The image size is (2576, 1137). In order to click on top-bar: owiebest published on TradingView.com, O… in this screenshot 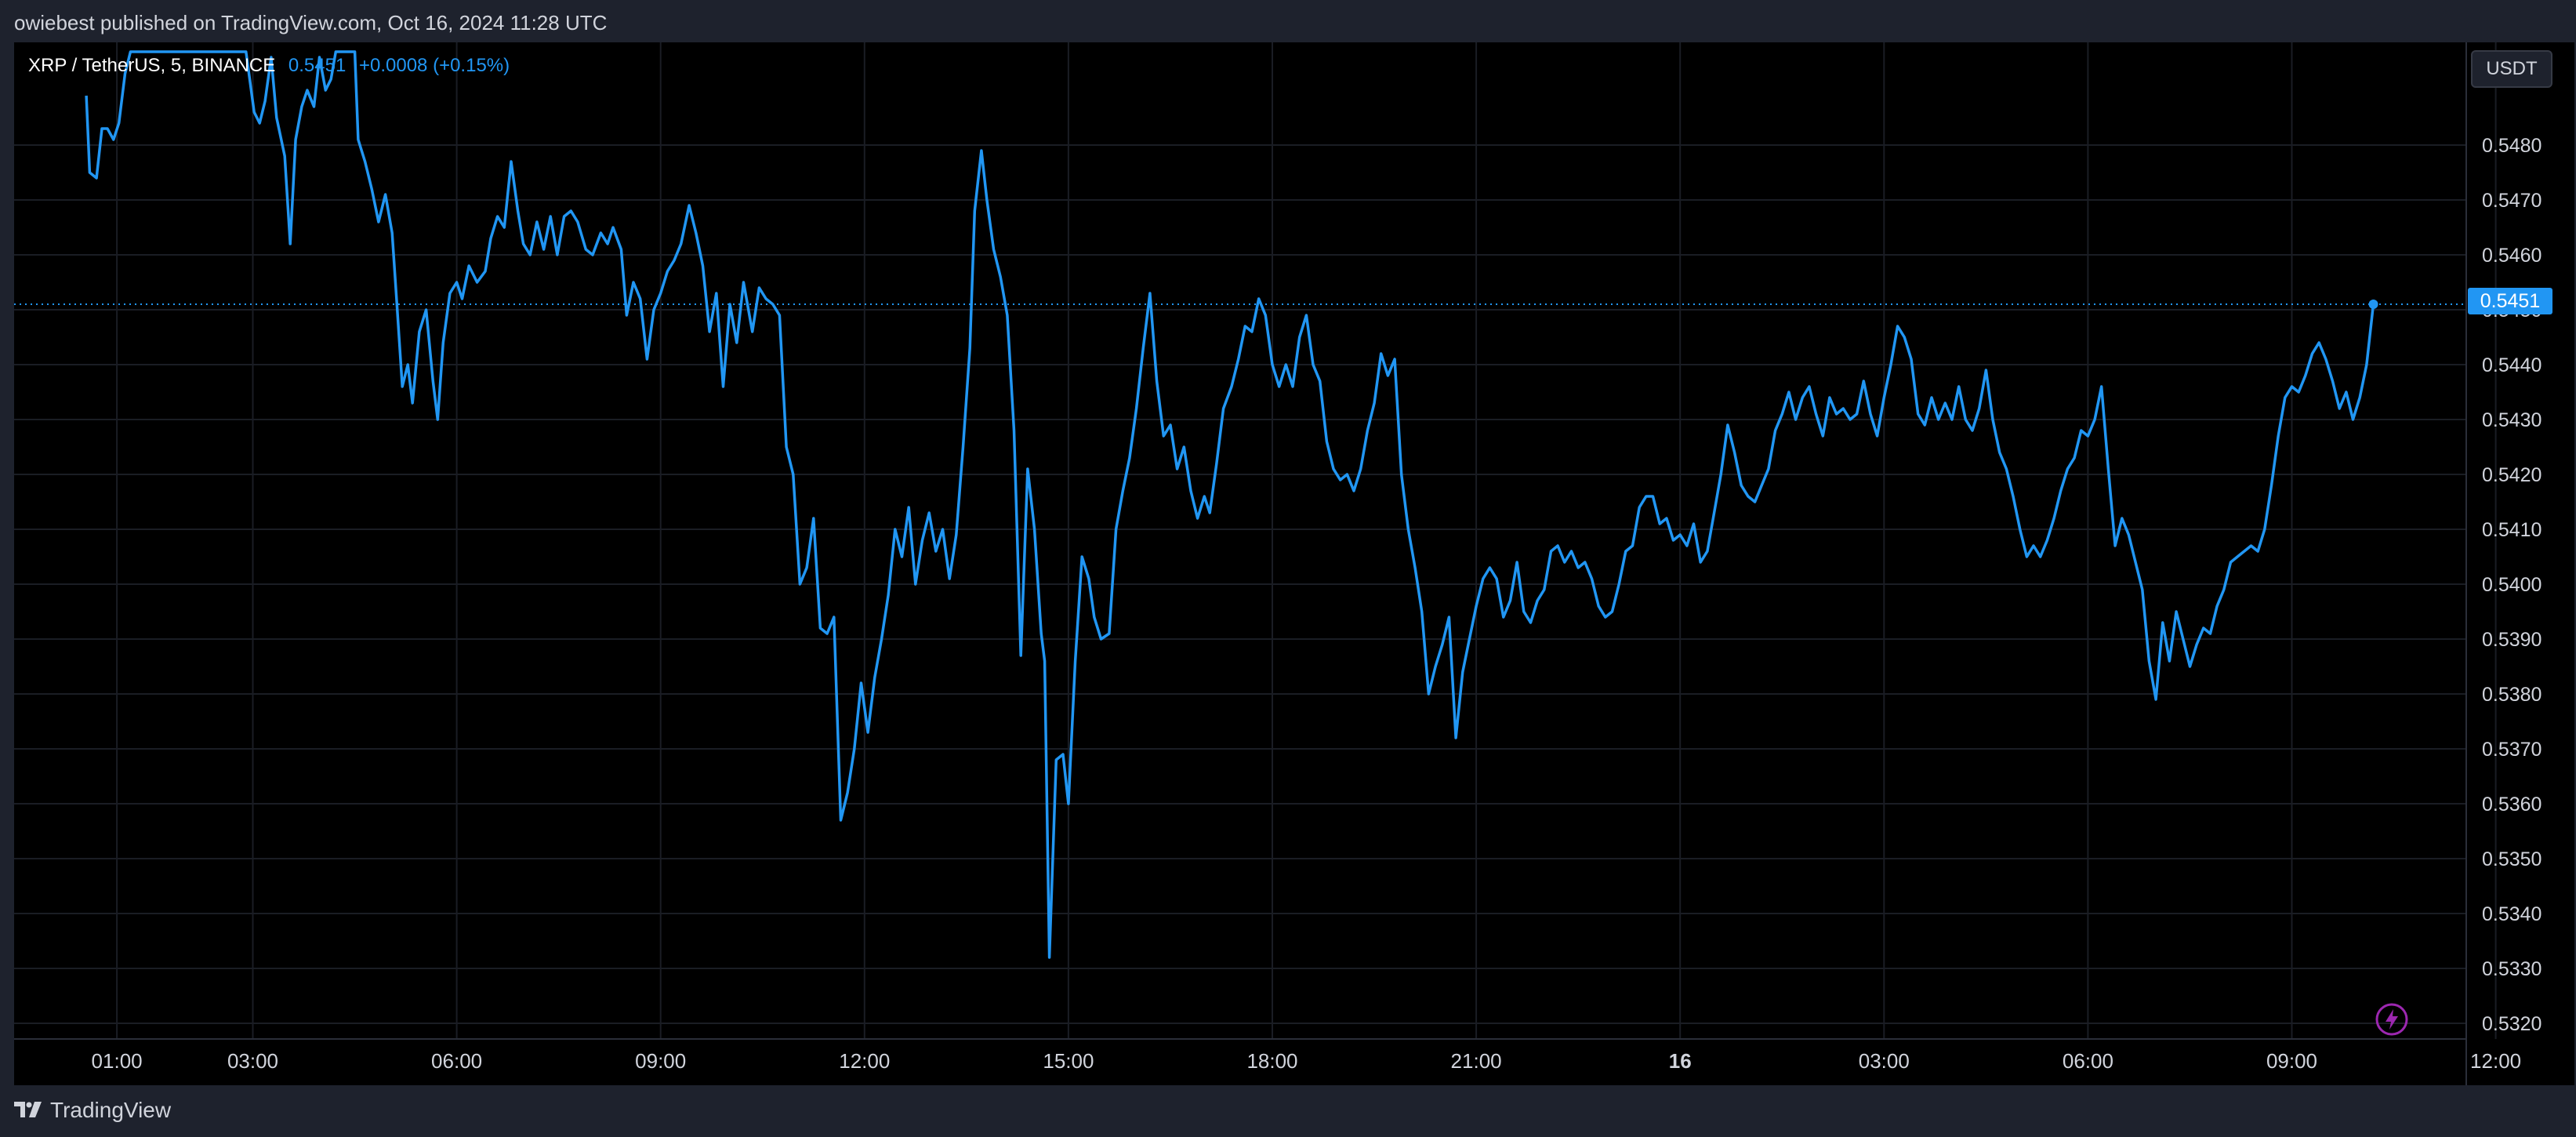, I will do `click(1288, 21)`.